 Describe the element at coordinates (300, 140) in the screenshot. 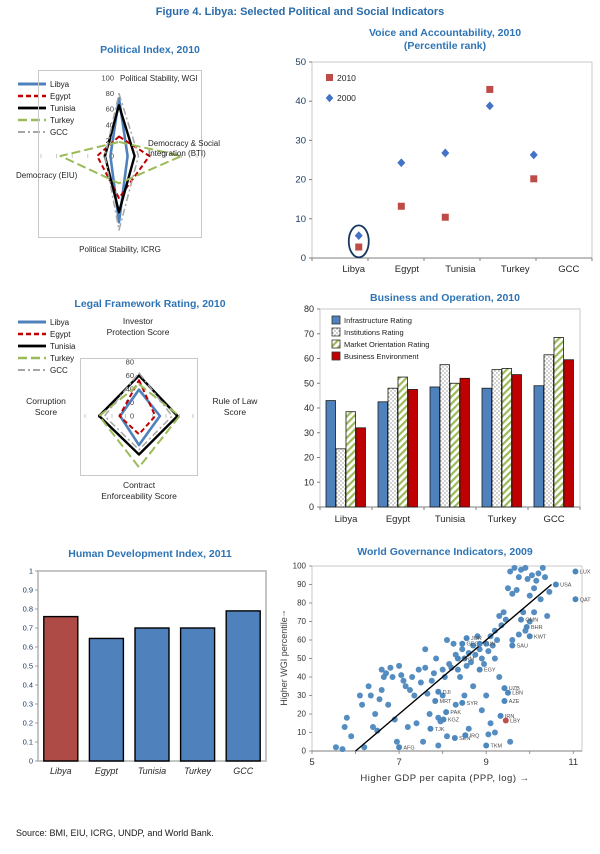

I see `tick-label: 30` at that location.